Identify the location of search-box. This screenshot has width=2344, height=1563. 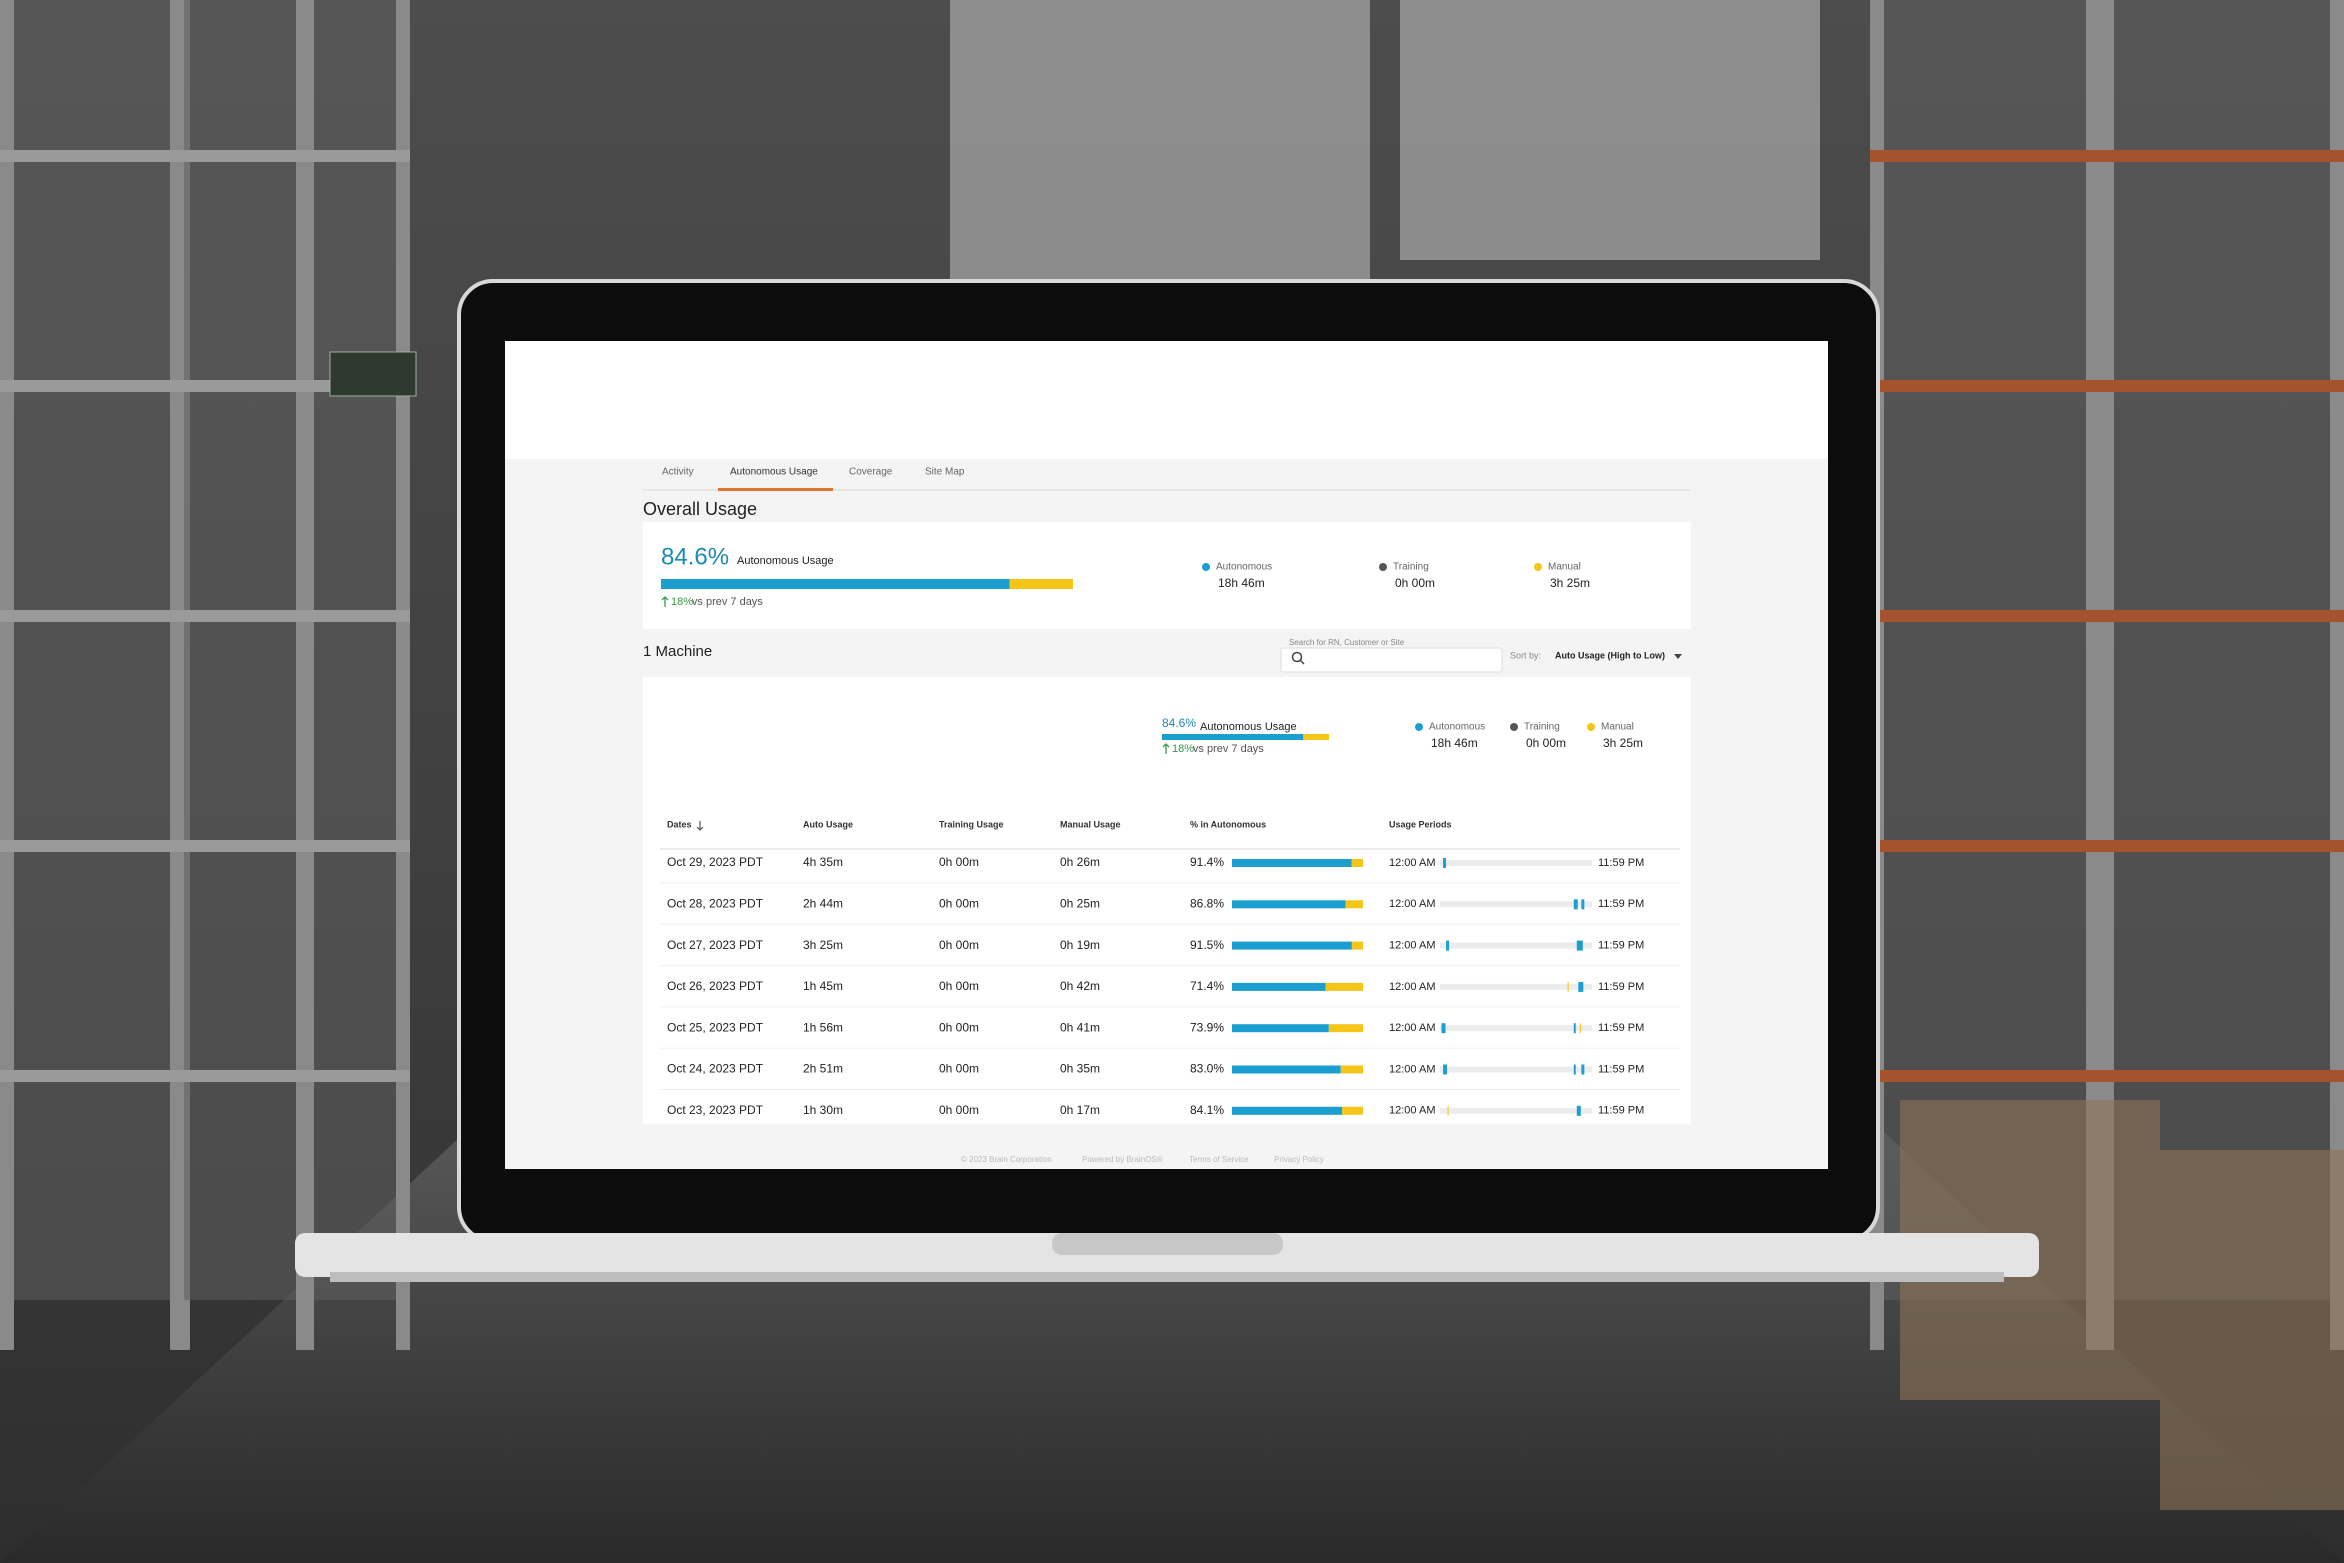
(1391, 660).